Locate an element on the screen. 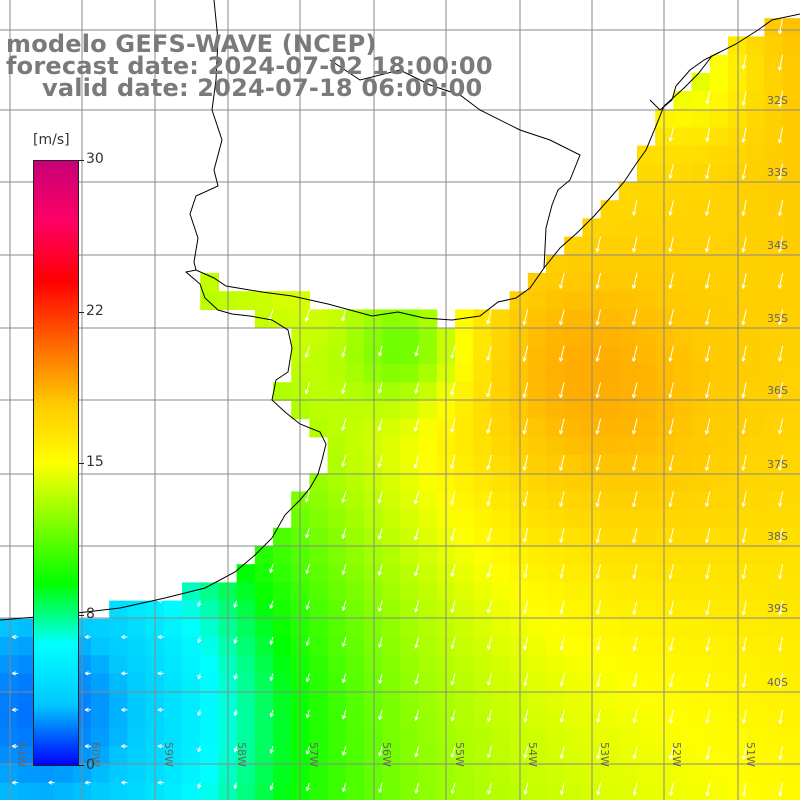 The height and width of the screenshot is (800, 800). lat-label: 34S is located at coordinates (777, 245).